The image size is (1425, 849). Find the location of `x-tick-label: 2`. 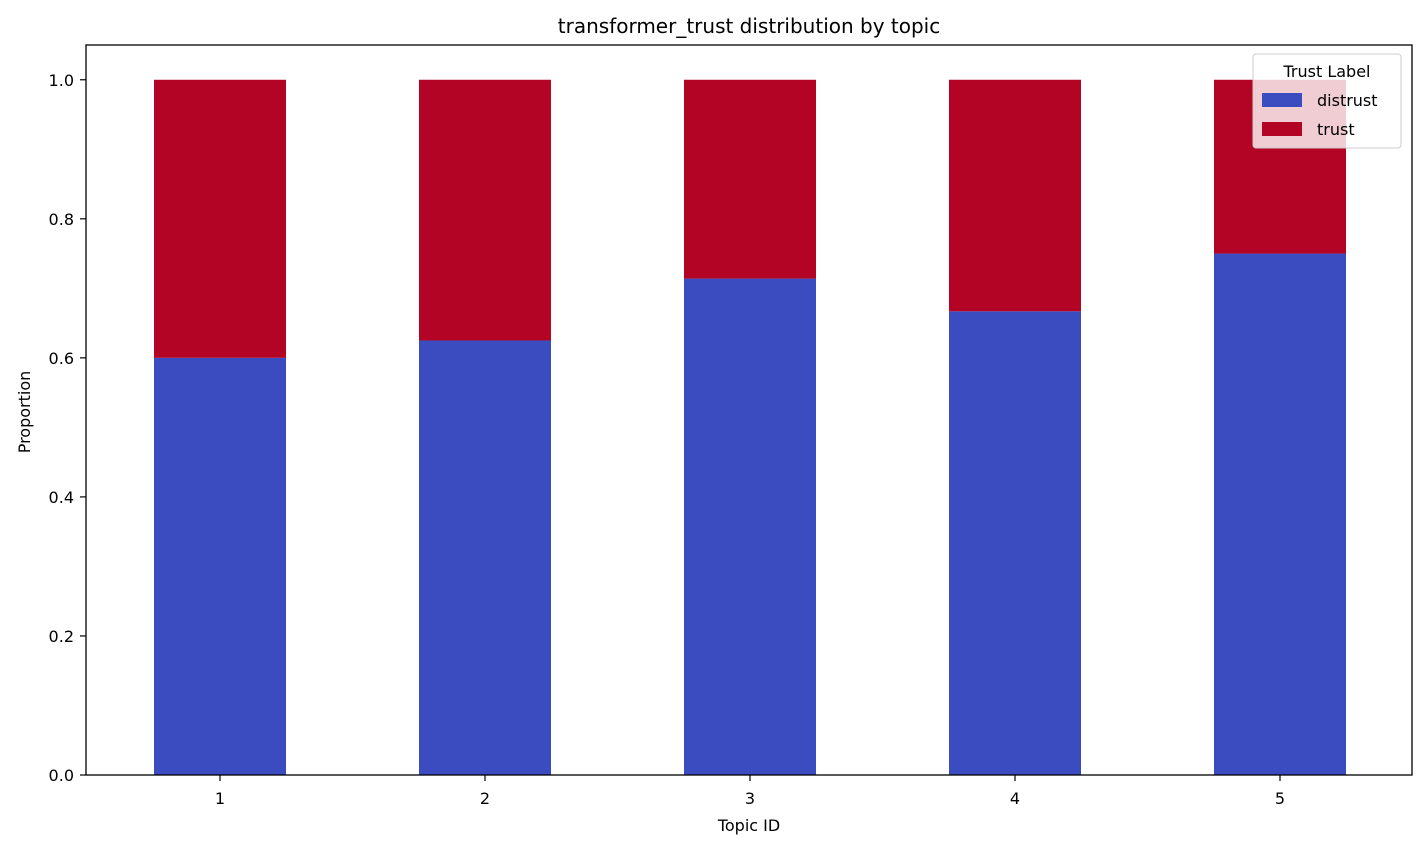

x-tick-label: 2 is located at coordinates (485, 798).